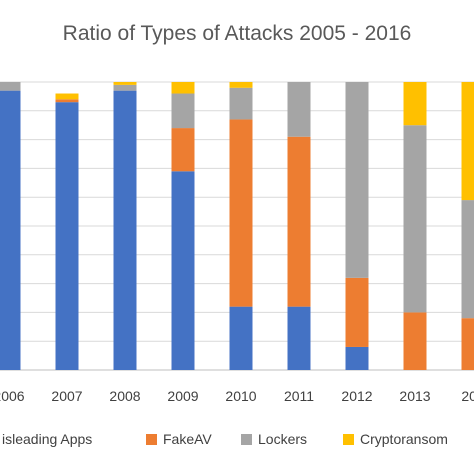  I want to click on legend-label-lockers: Lockers, so click(283, 439).